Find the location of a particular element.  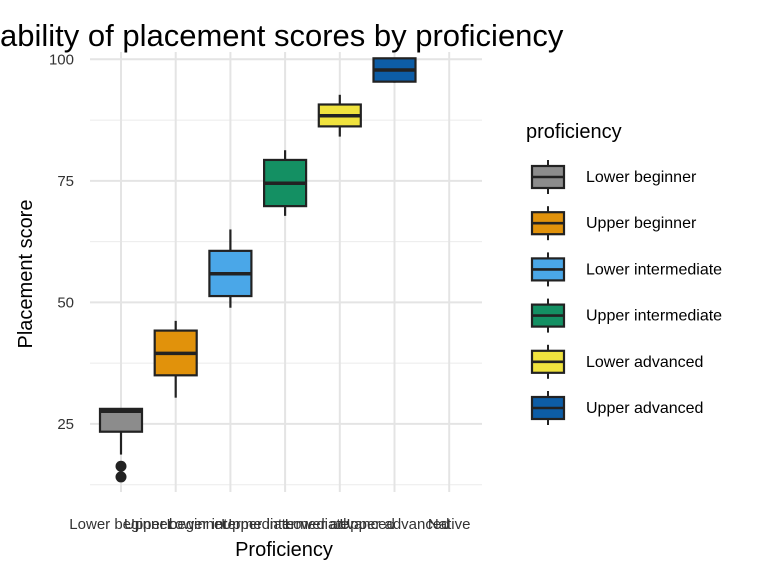

legend-label: Upper beginner is located at coordinates (641, 223).